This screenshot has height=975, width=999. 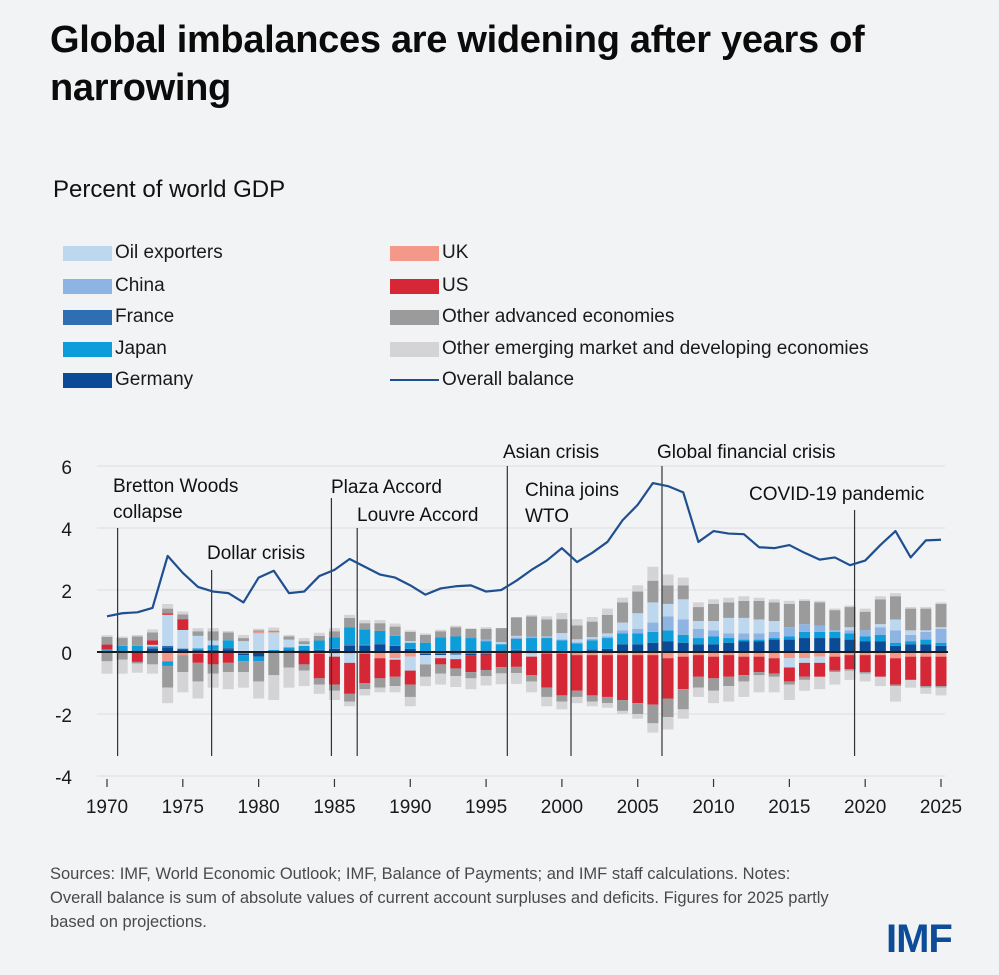 I want to click on x-tick-label: 1980, so click(x=258, y=807).